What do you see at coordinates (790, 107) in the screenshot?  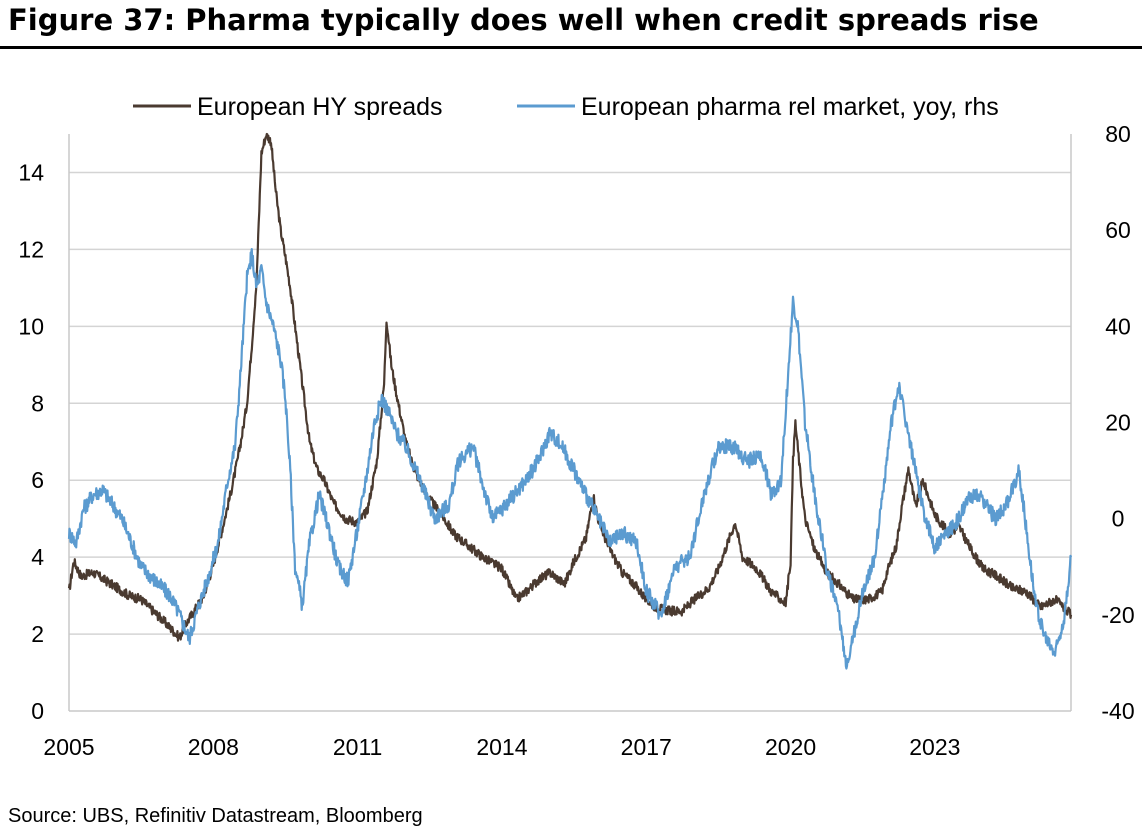 I see `legend-label: European pharma rel market, yoy, rhs` at bounding box center [790, 107].